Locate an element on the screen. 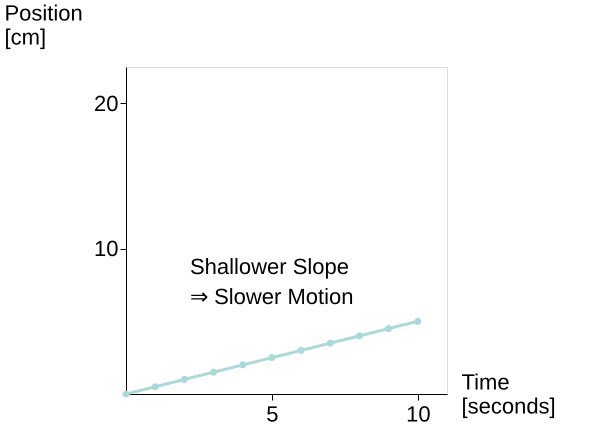  x-tick-label: 5 is located at coordinates (272, 414).